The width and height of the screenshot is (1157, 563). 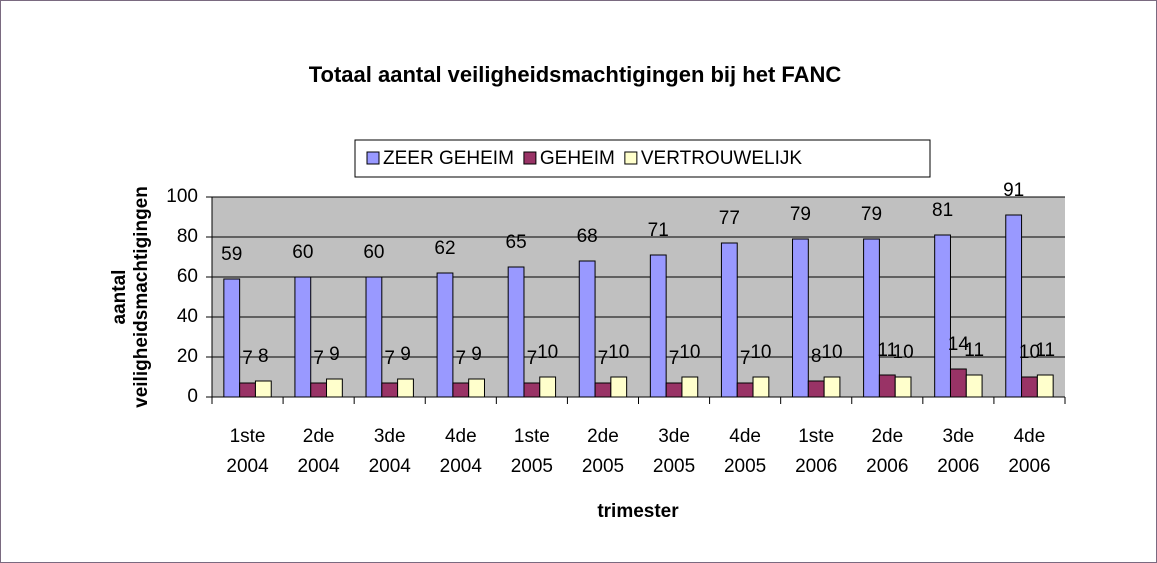 What do you see at coordinates (444, 248) in the screenshot?
I see `data-label: 62` at bounding box center [444, 248].